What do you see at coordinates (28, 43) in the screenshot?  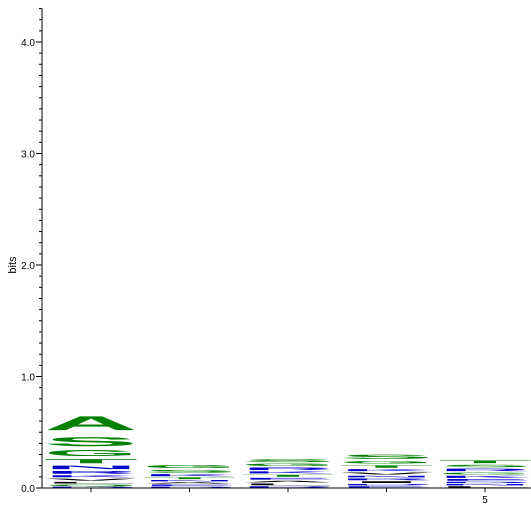 I see `y-tick-label: 4.0` at bounding box center [28, 43].